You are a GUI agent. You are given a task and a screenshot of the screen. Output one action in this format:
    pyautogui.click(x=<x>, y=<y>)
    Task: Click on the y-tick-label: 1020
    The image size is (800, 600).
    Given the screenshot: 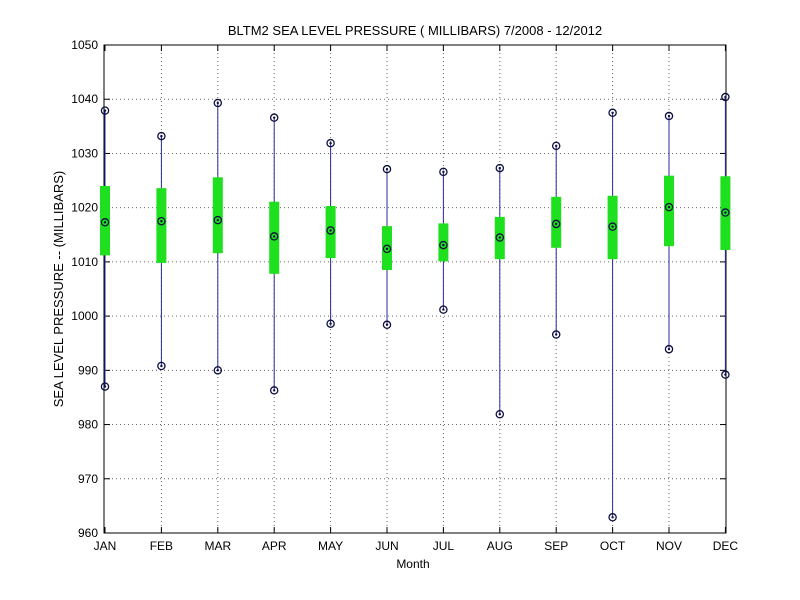 What is the action you would take?
    pyautogui.click(x=84, y=208)
    